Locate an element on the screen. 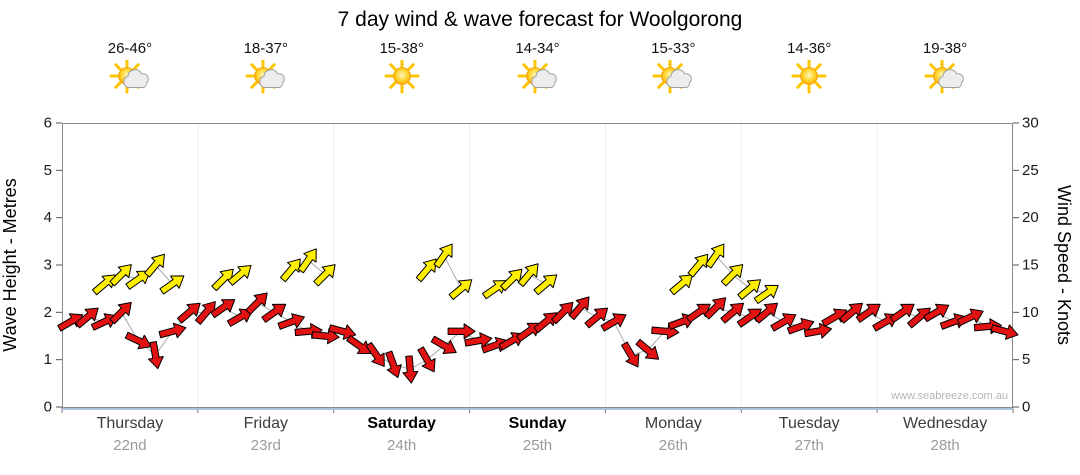  day-name: Saturday is located at coordinates (401, 423).